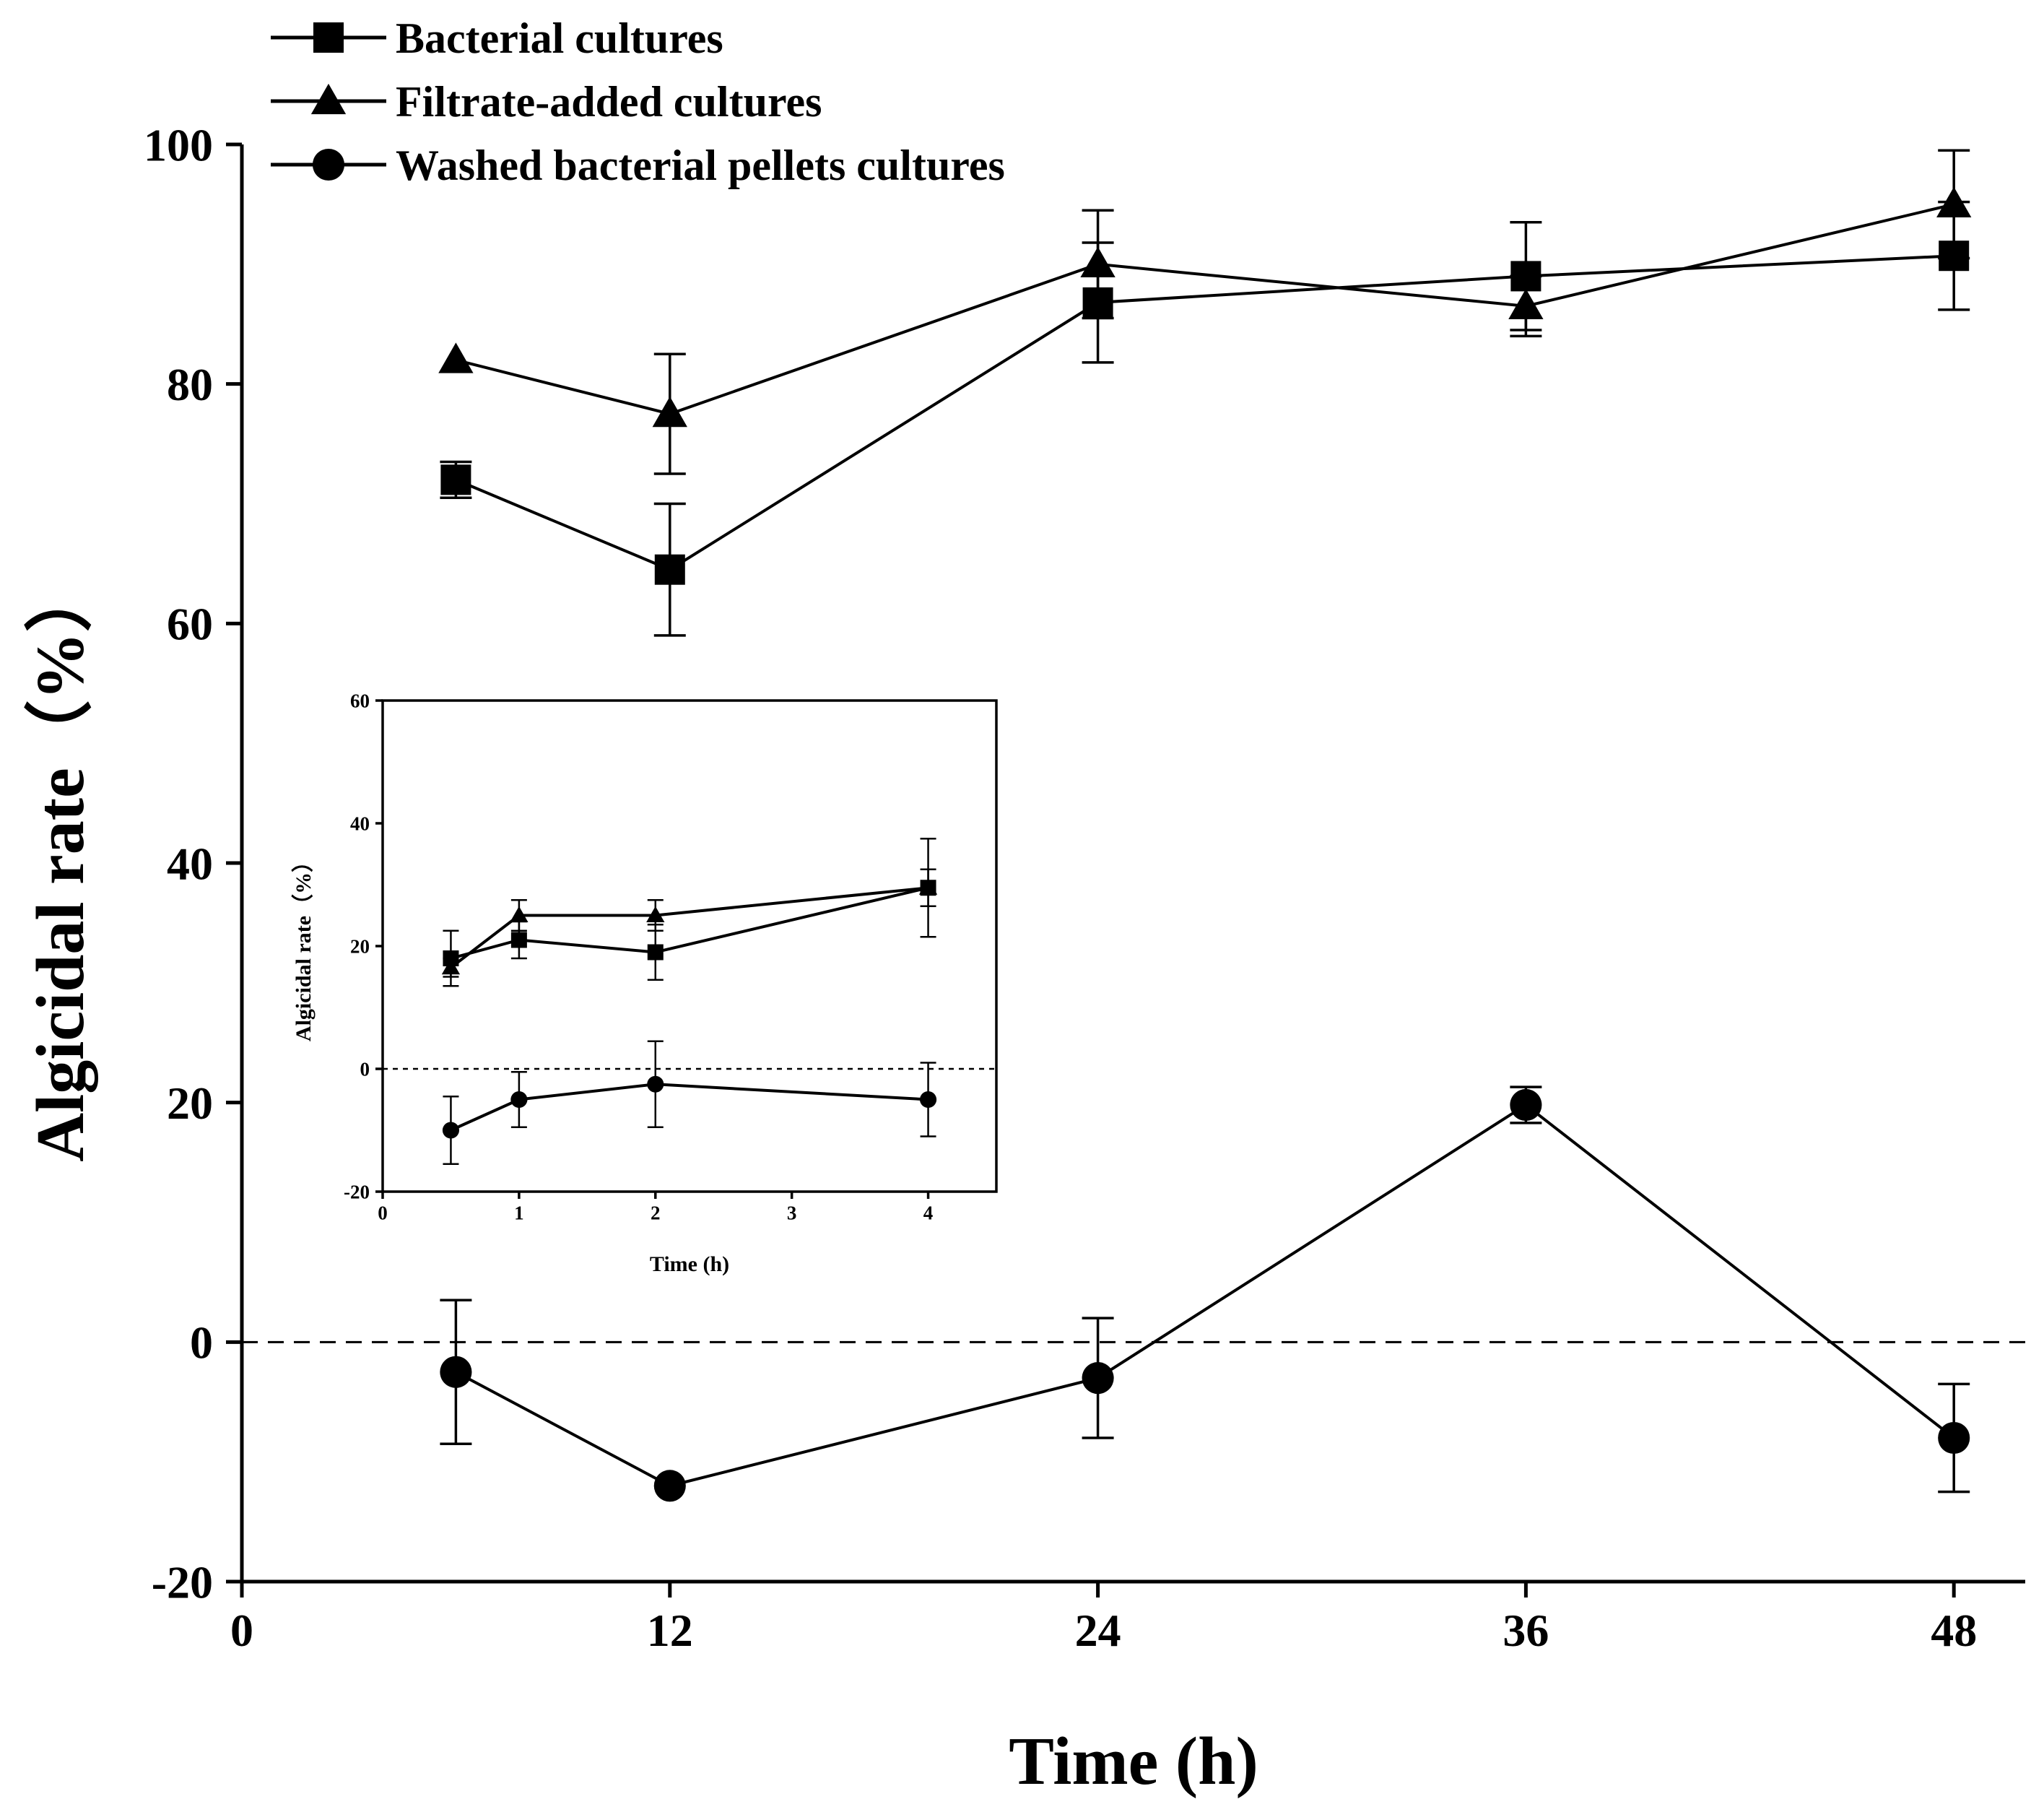  Describe the element at coordinates (328, 99) in the screenshot. I see `legend-marker-triangle` at that location.